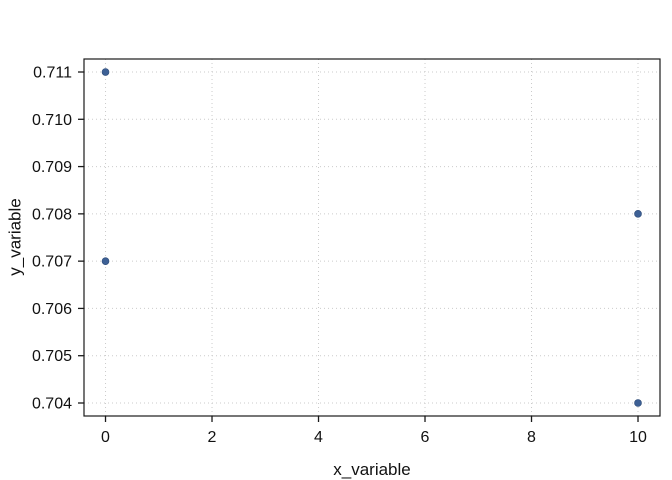 The image size is (672, 480). What do you see at coordinates (638, 437) in the screenshot?
I see `x-tick-label: 10` at bounding box center [638, 437].